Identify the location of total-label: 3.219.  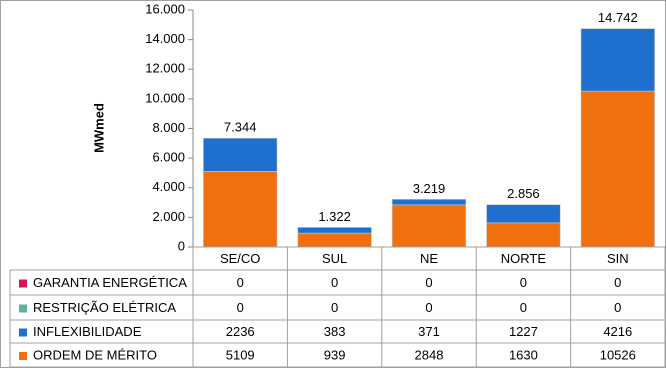
(429, 188).